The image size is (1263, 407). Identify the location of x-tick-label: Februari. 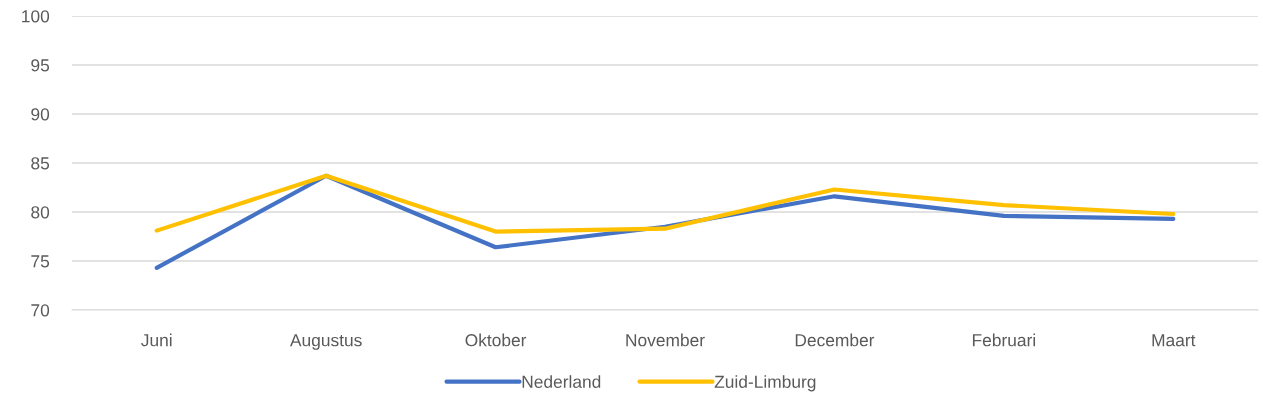
(1004, 340).